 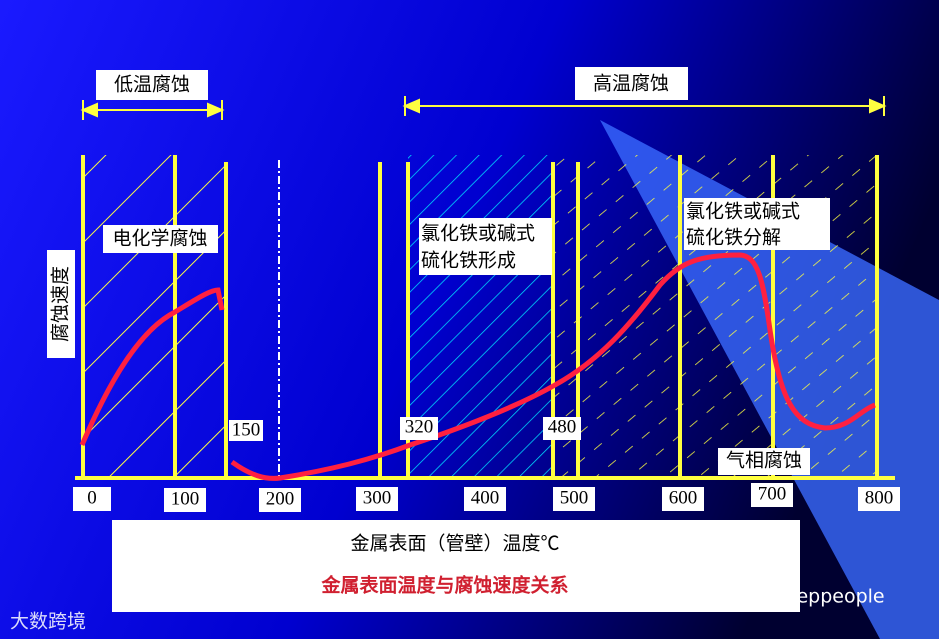 I want to click on x-tick-label: 400, so click(x=485, y=497).